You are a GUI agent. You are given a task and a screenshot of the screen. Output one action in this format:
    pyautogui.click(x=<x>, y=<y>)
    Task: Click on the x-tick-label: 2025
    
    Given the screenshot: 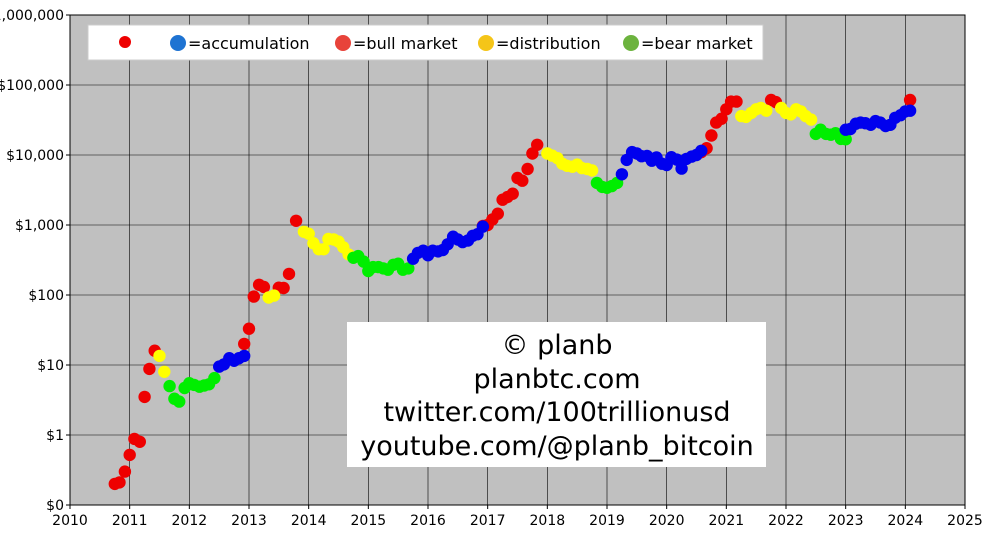 What is the action you would take?
    pyautogui.click(x=965, y=521)
    